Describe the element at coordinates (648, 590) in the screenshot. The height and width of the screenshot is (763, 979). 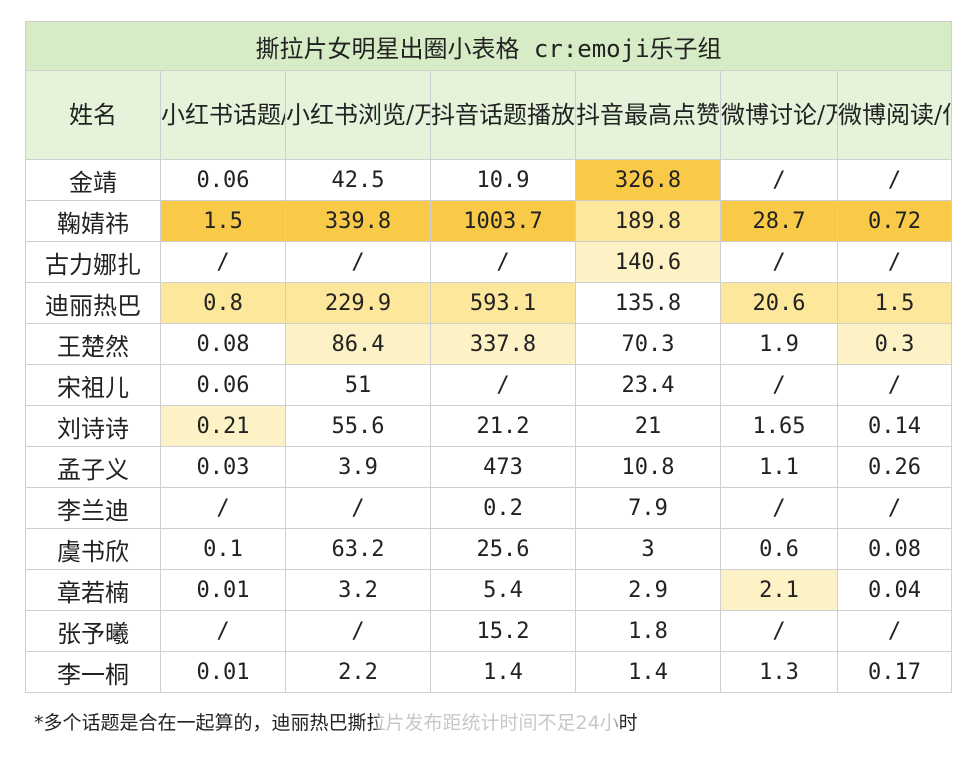
I see `value-cell: 2.9` at that location.